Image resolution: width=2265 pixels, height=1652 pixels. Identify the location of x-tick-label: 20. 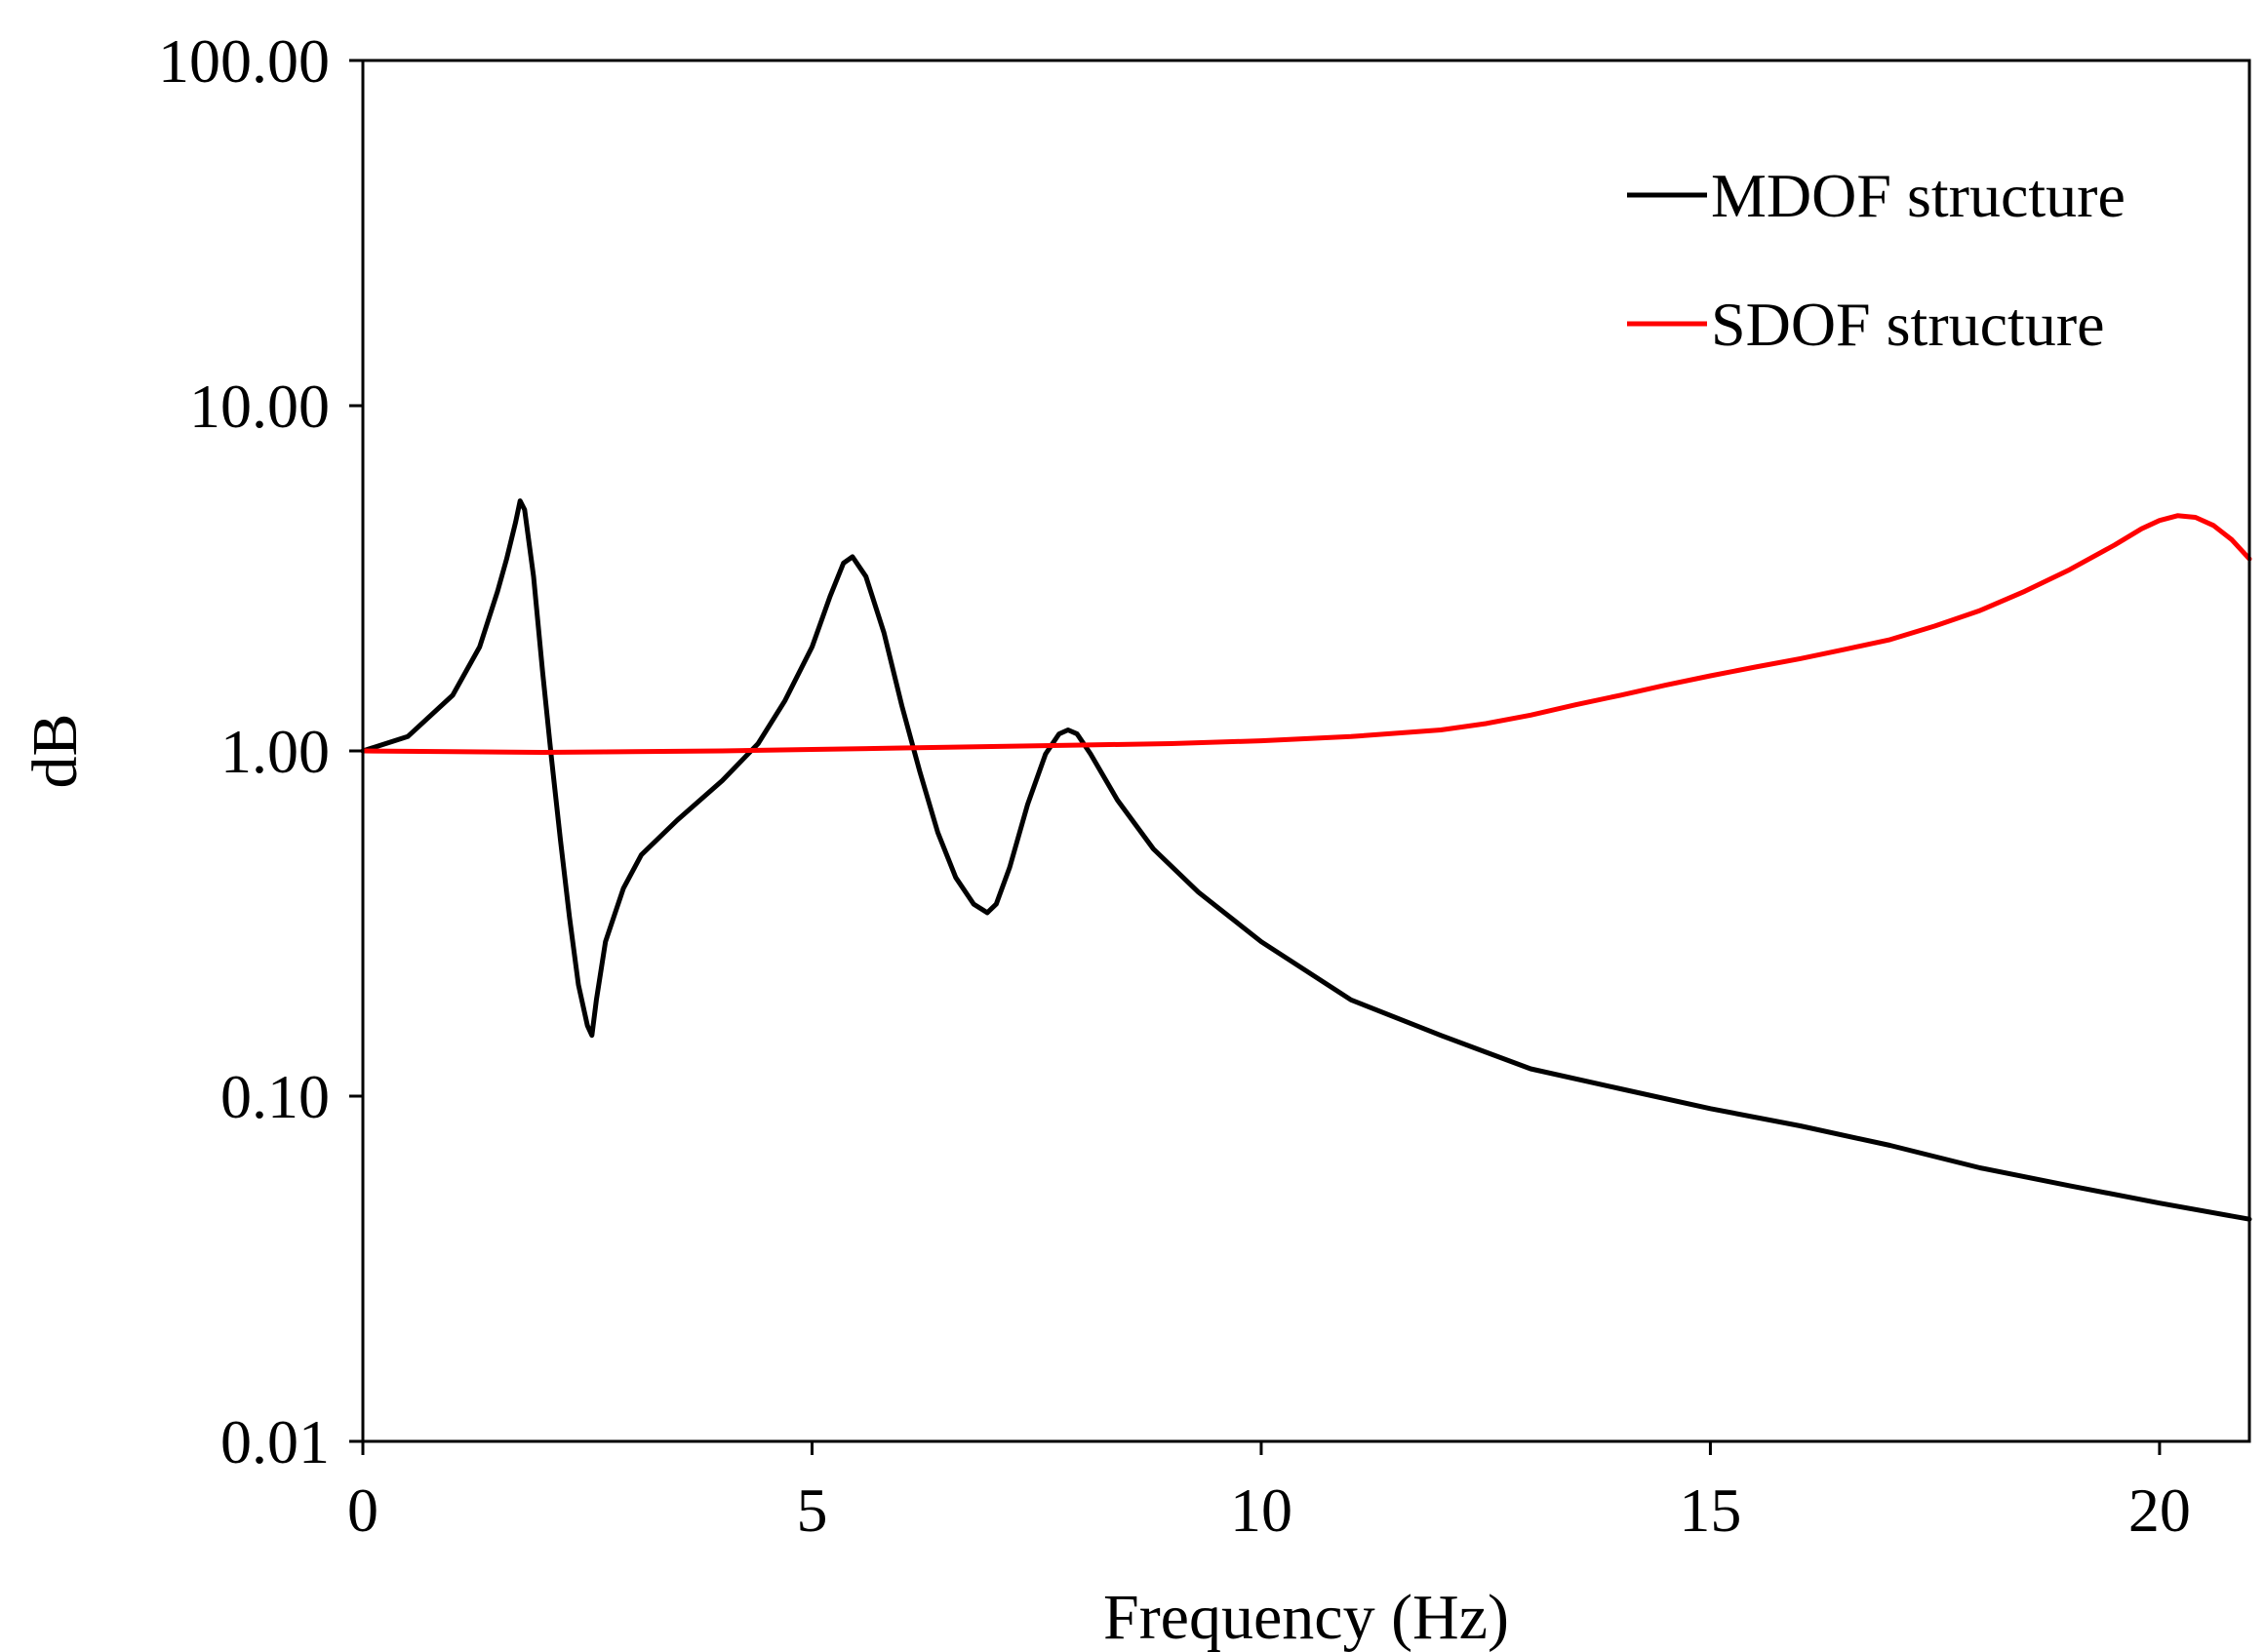
(2159, 1510).